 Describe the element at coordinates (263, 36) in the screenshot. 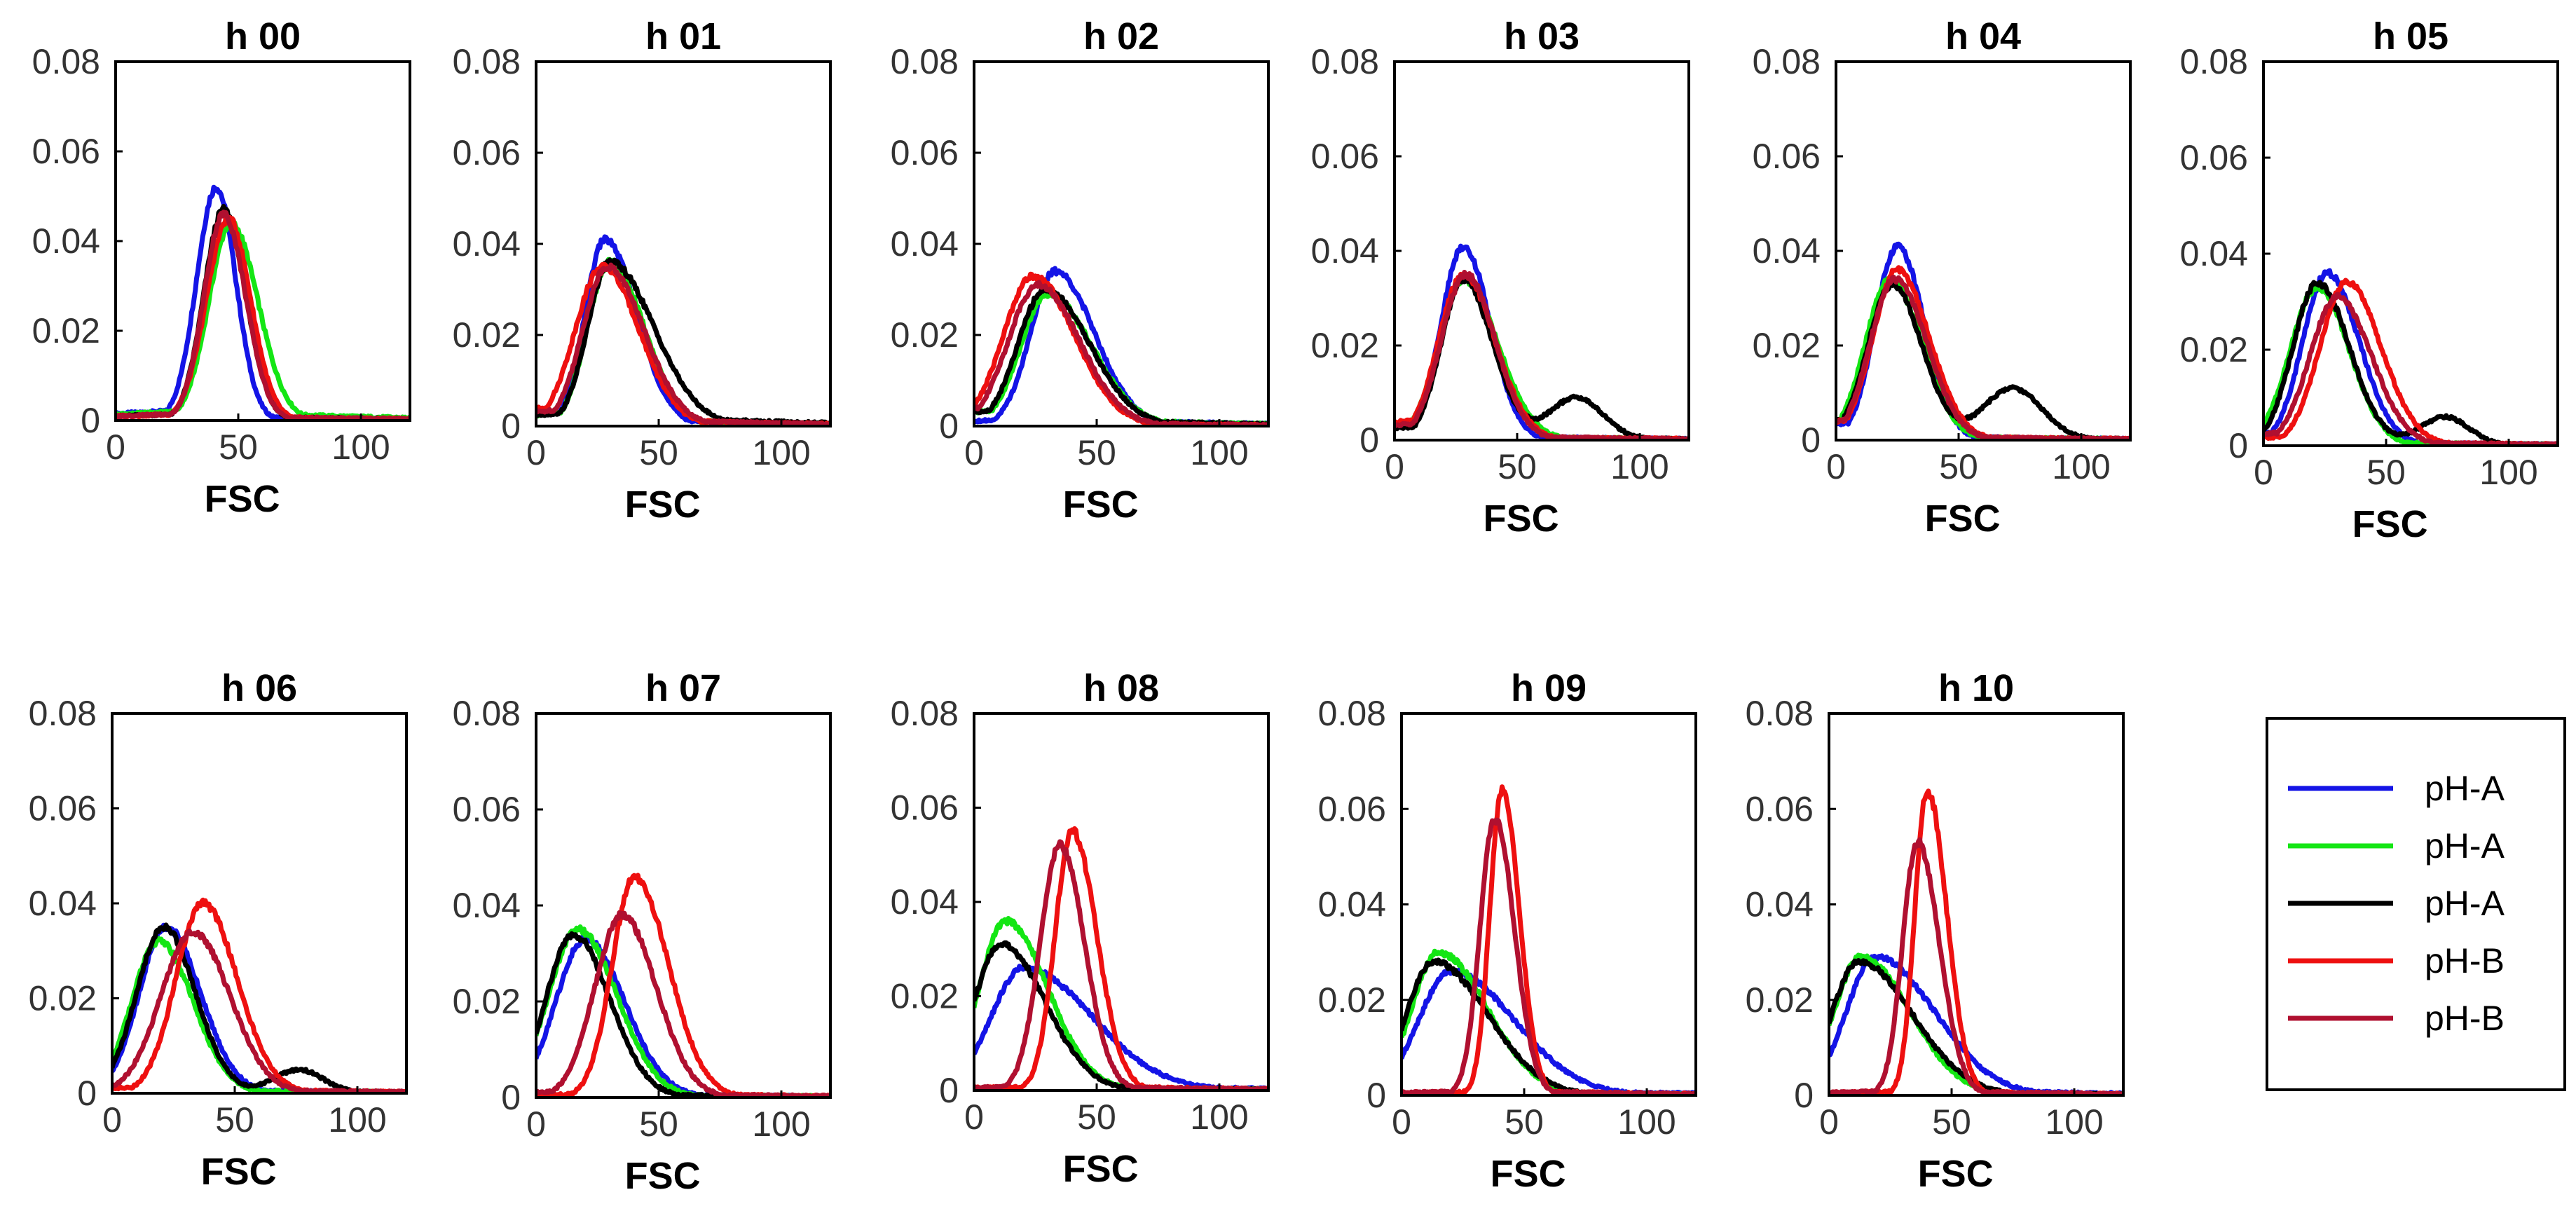

I see `panel-title: h 00` at that location.